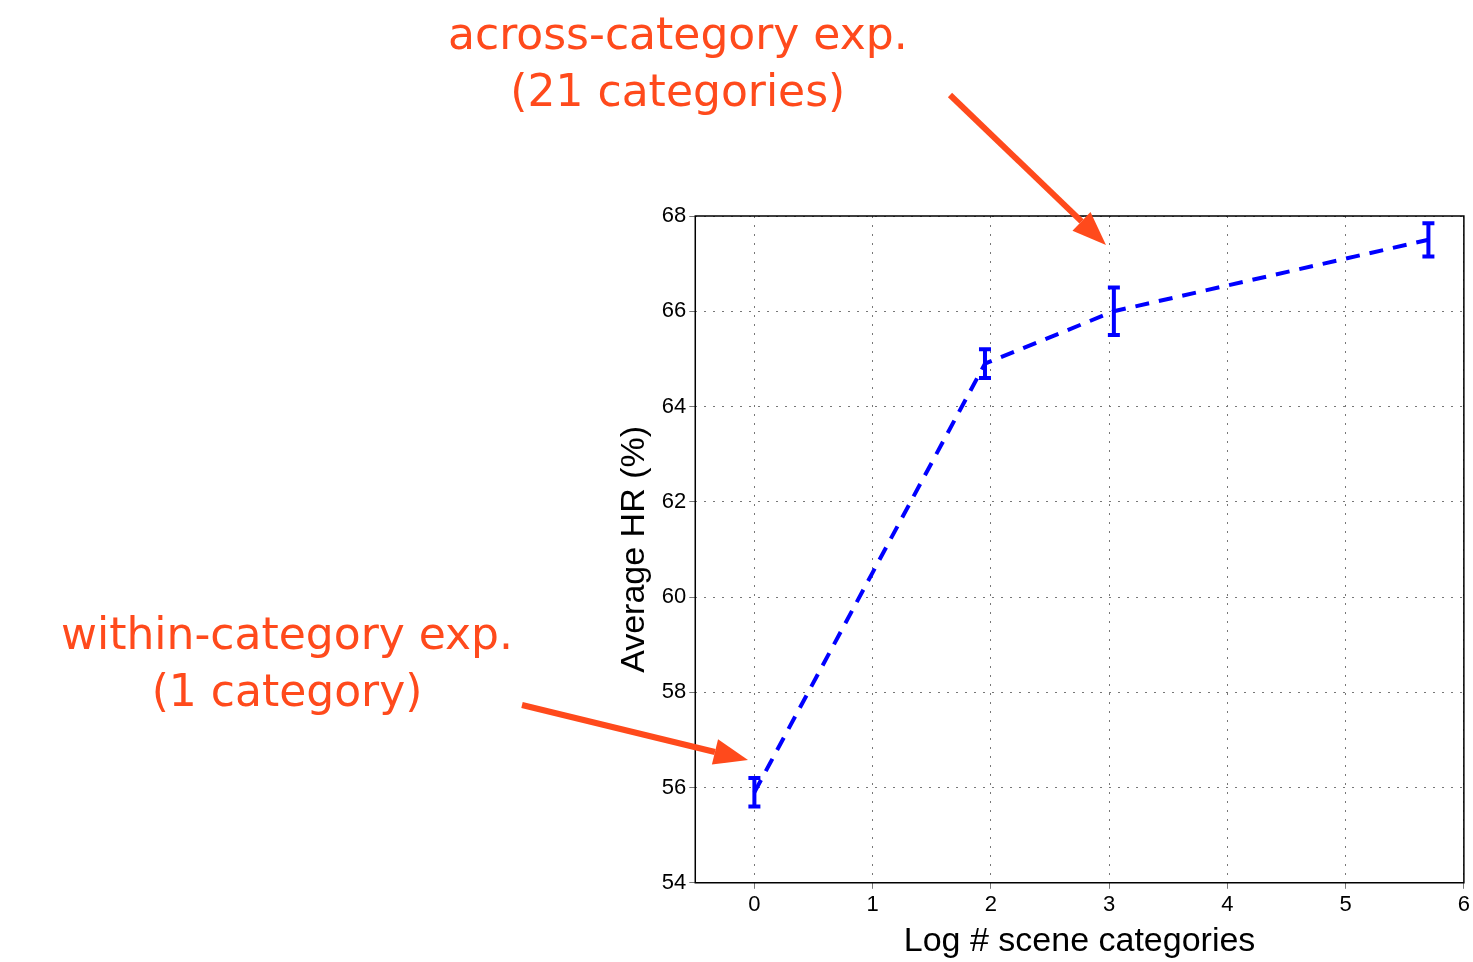 The height and width of the screenshot is (962, 1473). I want to click on text: across-category exp. (21 categories), so click(678, 63).